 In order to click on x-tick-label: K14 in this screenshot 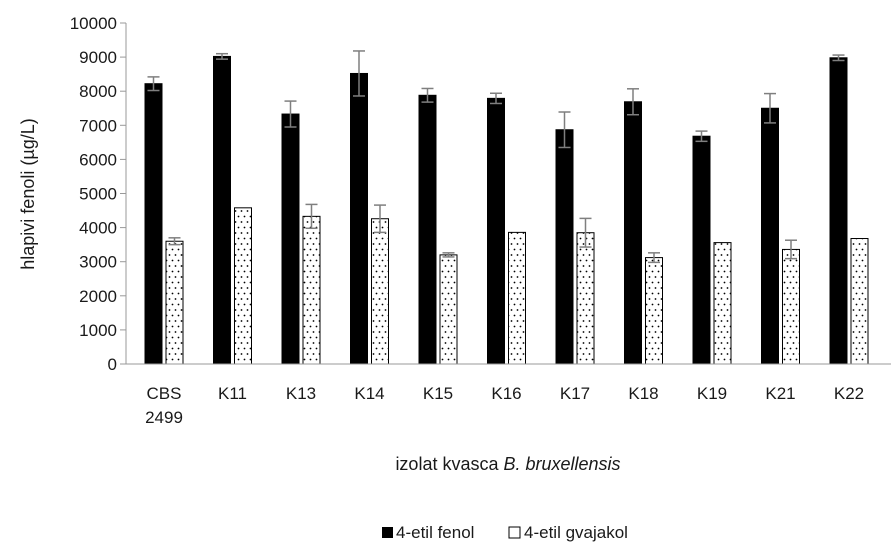, I will do `click(369, 393)`.